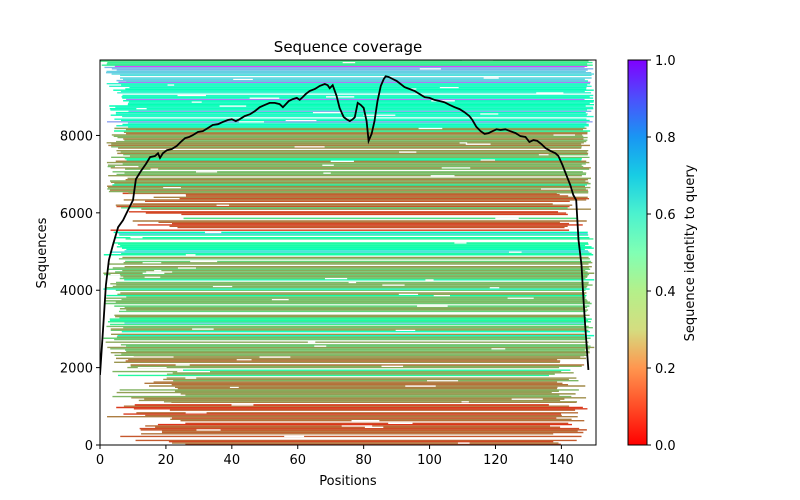 Image resolution: width=800 pixels, height=500 pixels. I want to click on x-axis: 0 20 40 60 80 100 120 140, so click(335, 456).